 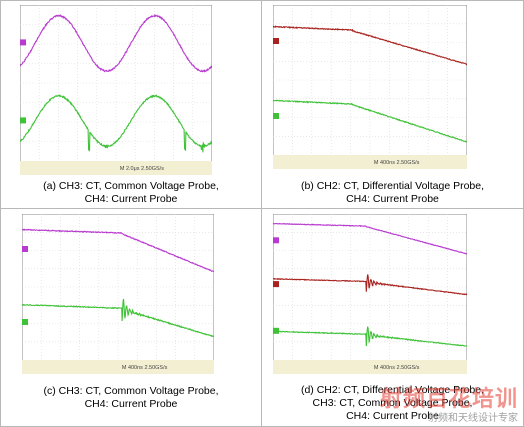 I want to click on scope-panel-d: M 400ns 2.50GS/s, so click(x=370, y=294).